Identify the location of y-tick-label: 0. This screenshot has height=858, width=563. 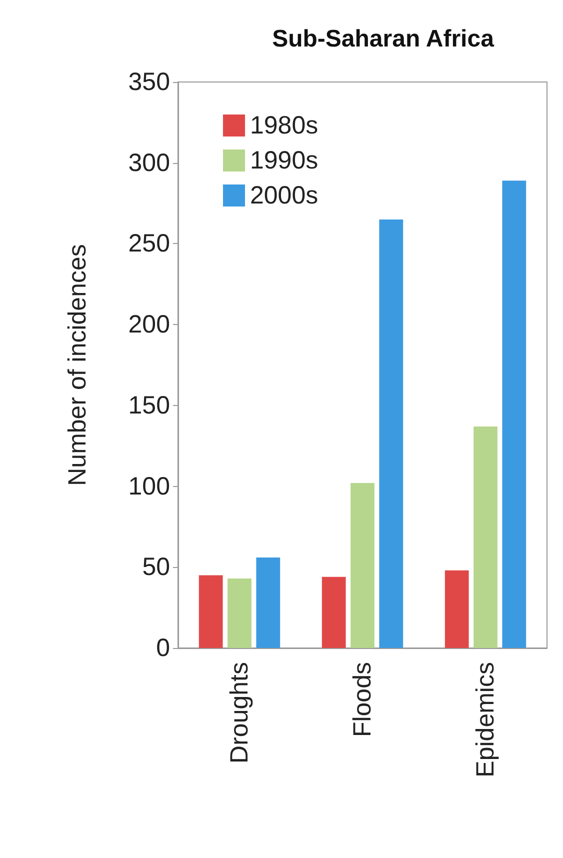
(163, 648).